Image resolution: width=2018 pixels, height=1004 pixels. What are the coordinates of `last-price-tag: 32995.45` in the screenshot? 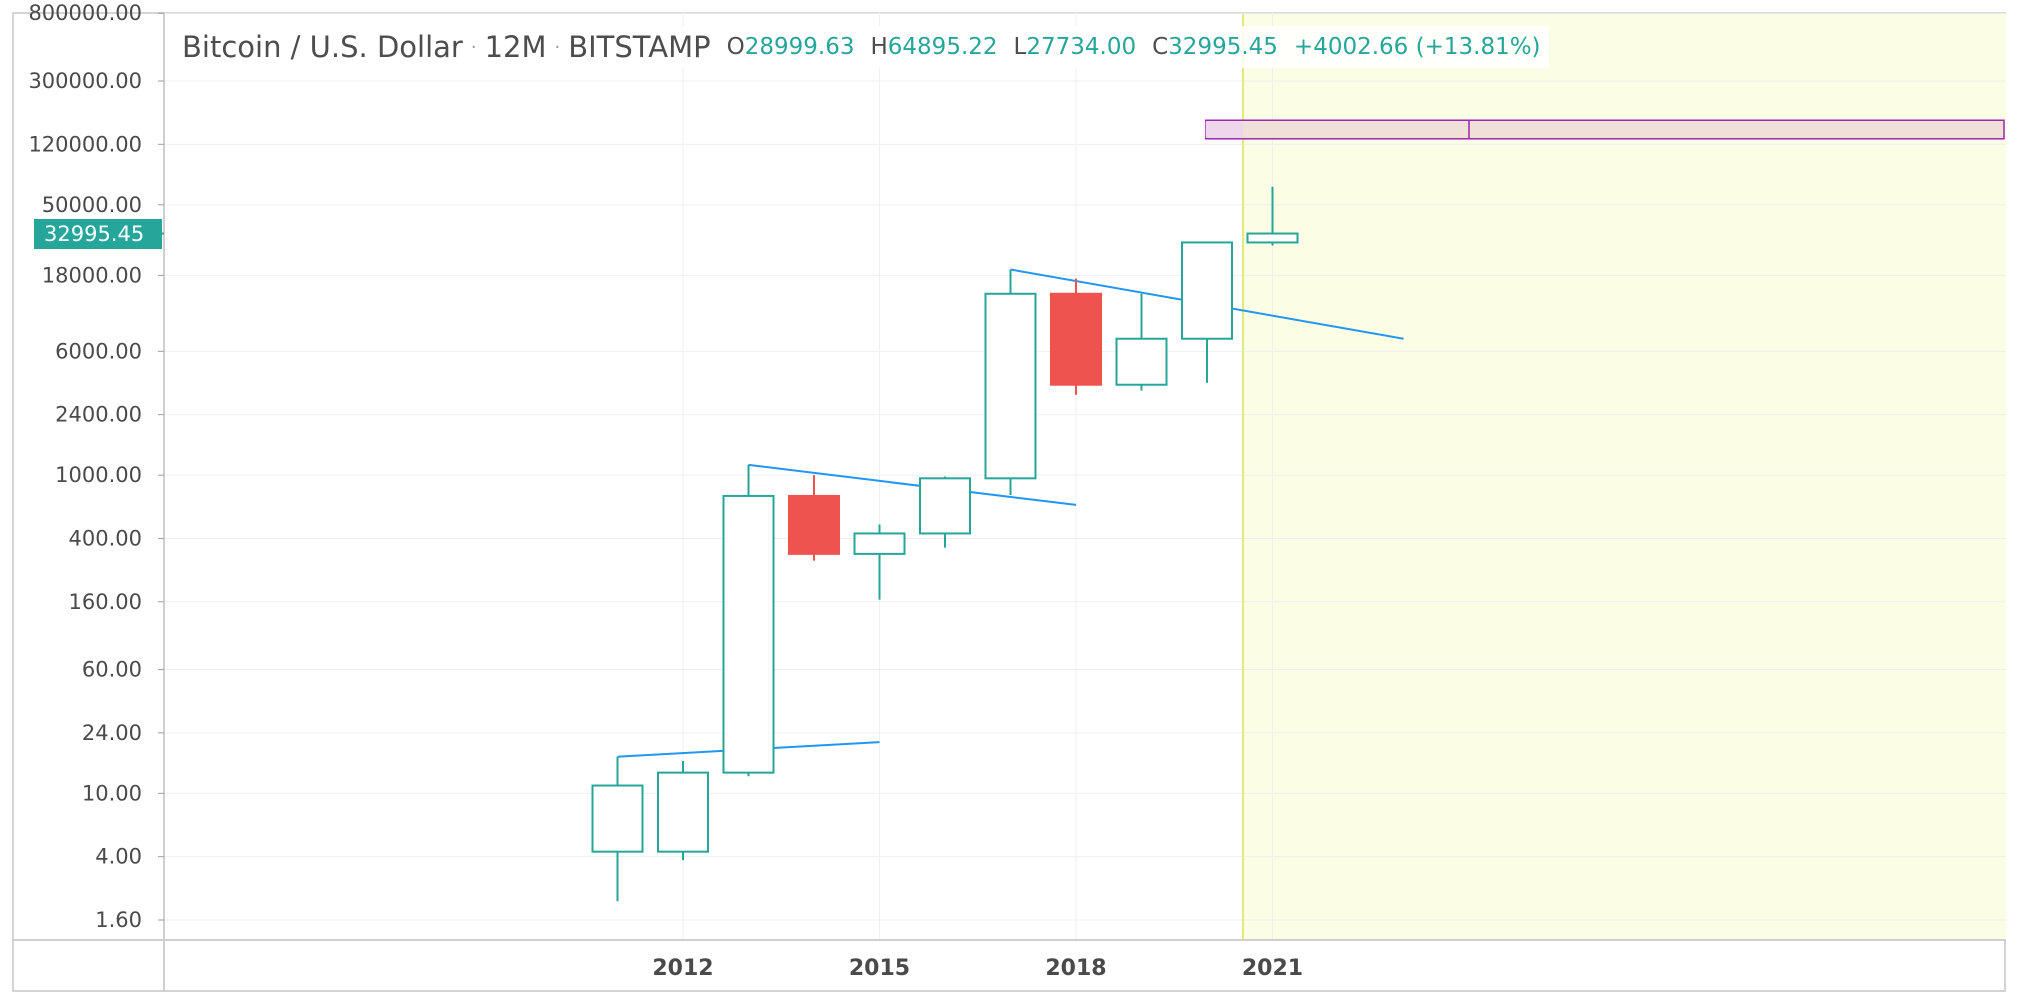 It's located at (98, 233).